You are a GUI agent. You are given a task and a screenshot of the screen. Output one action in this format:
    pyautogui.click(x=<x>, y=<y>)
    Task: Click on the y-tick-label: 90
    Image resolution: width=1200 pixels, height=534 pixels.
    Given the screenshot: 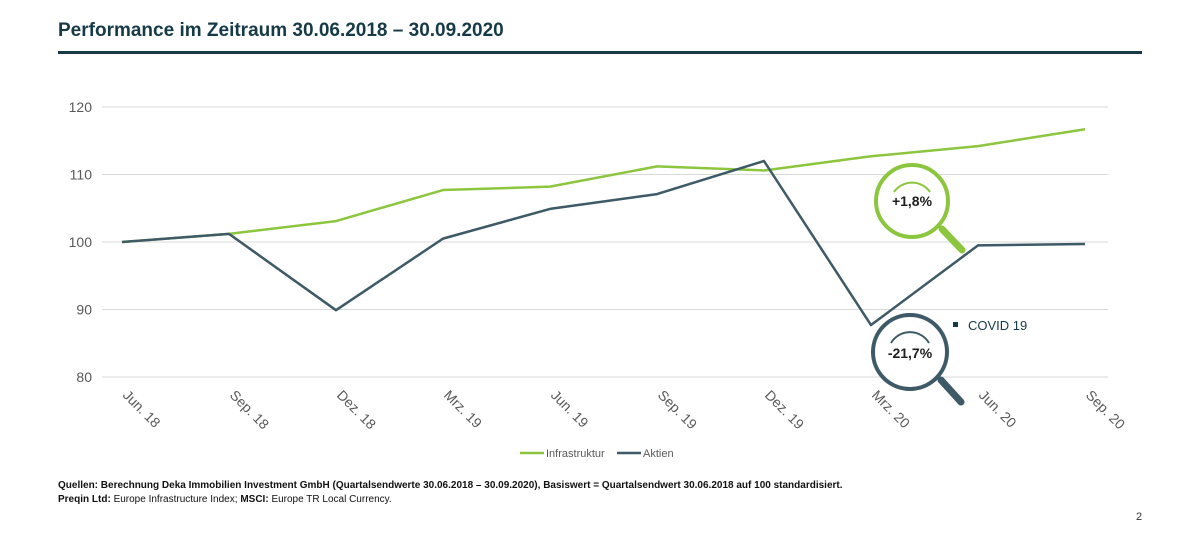 What is the action you would take?
    pyautogui.click(x=84, y=310)
    